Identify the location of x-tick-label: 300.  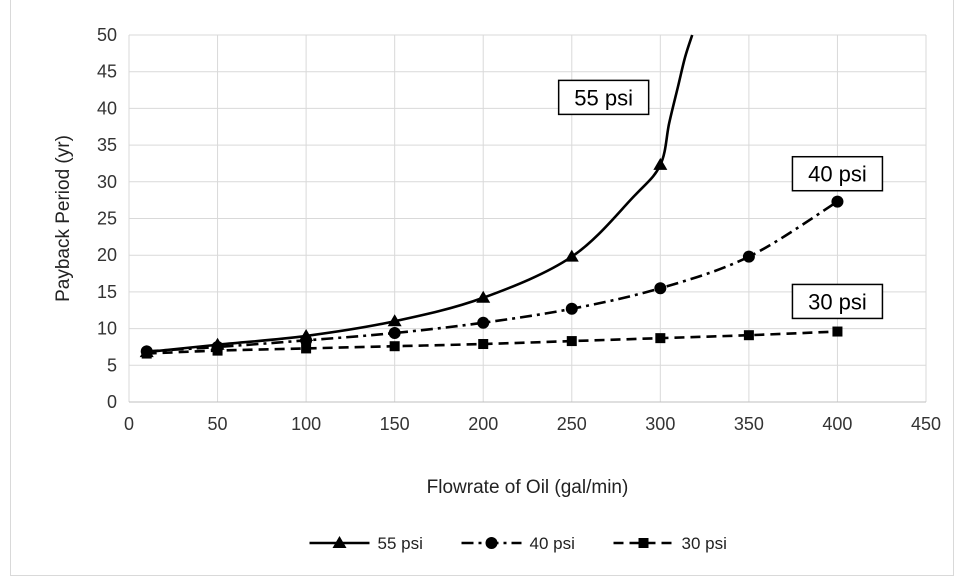
(660, 424).